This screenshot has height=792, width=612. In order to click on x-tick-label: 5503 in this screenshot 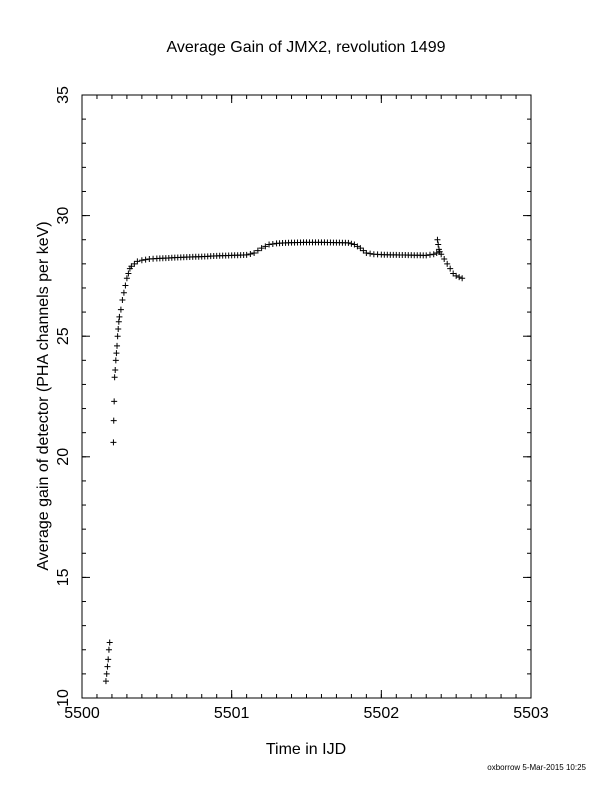, I will do `click(531, 713)`.